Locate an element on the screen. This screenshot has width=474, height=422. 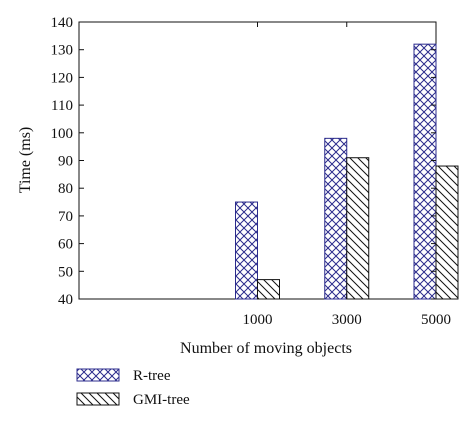
y-tick-label: 100 is located at coordinates (62, 134).